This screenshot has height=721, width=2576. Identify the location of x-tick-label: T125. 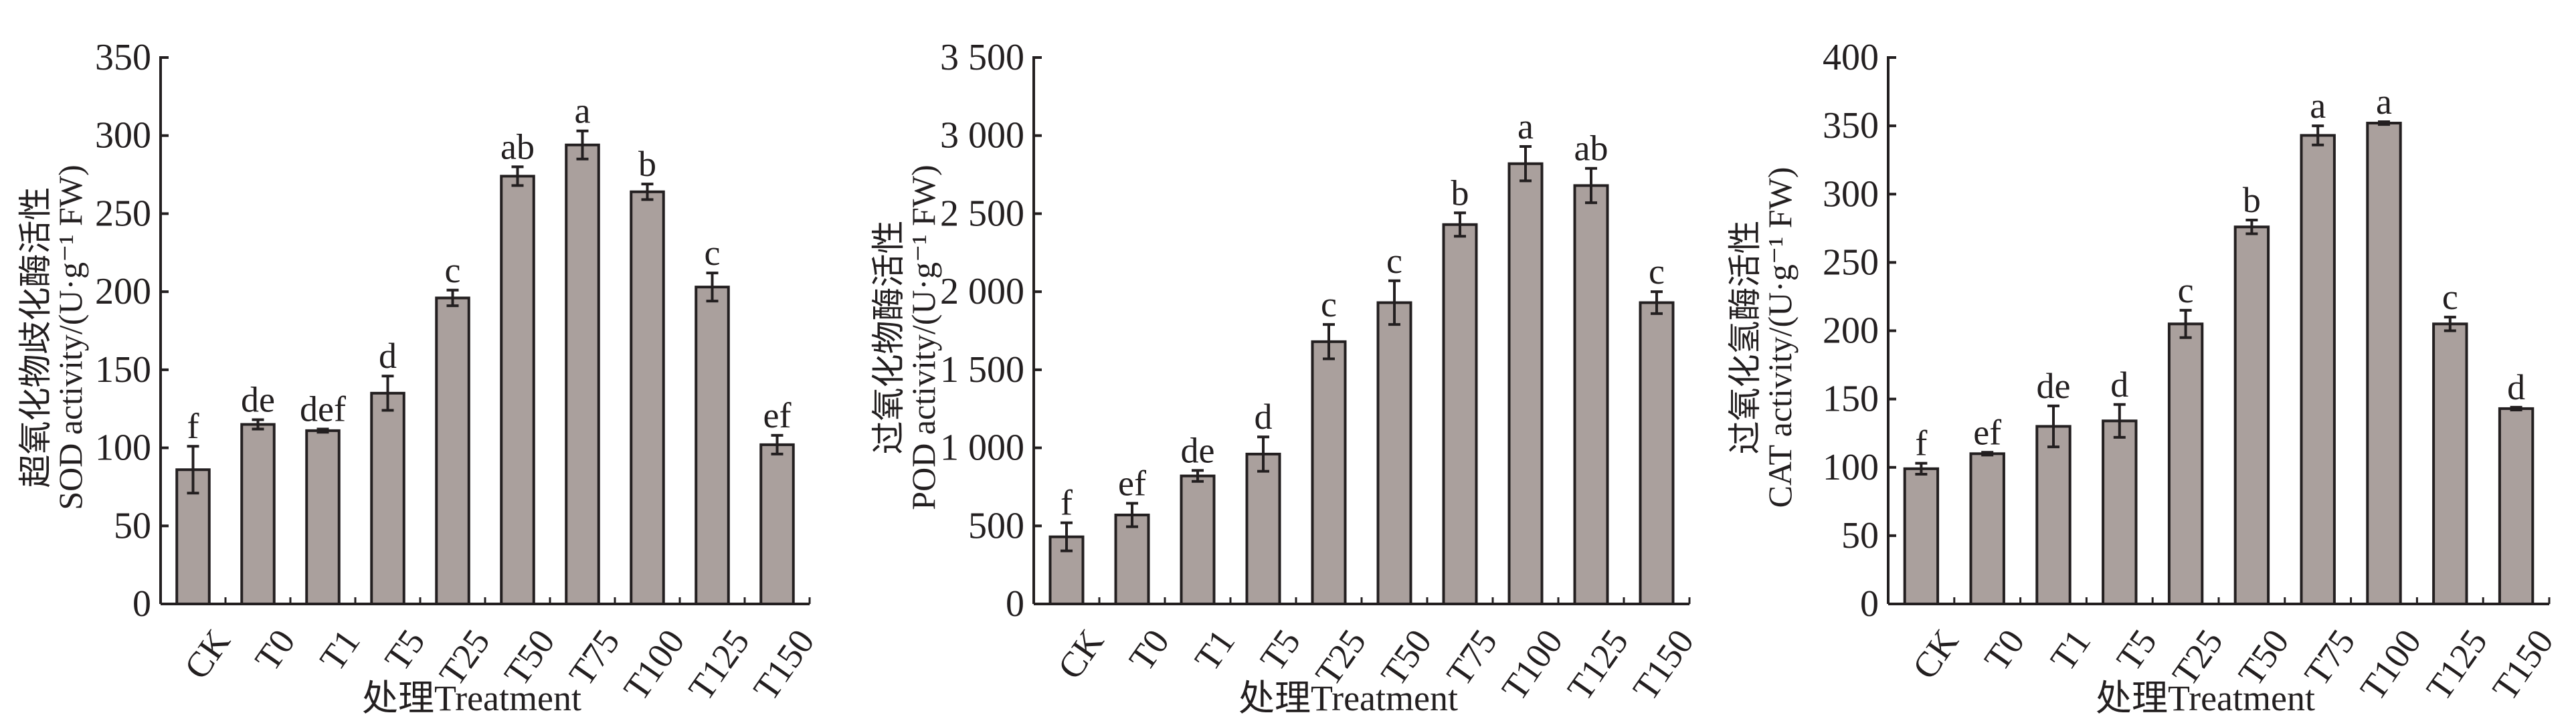
(718, 665).